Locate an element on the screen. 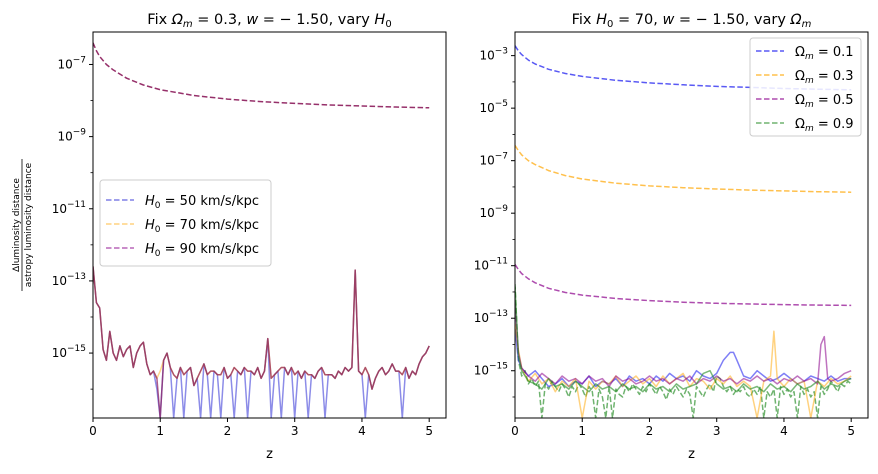  legend-box-left is located at coordinates (185, 223).